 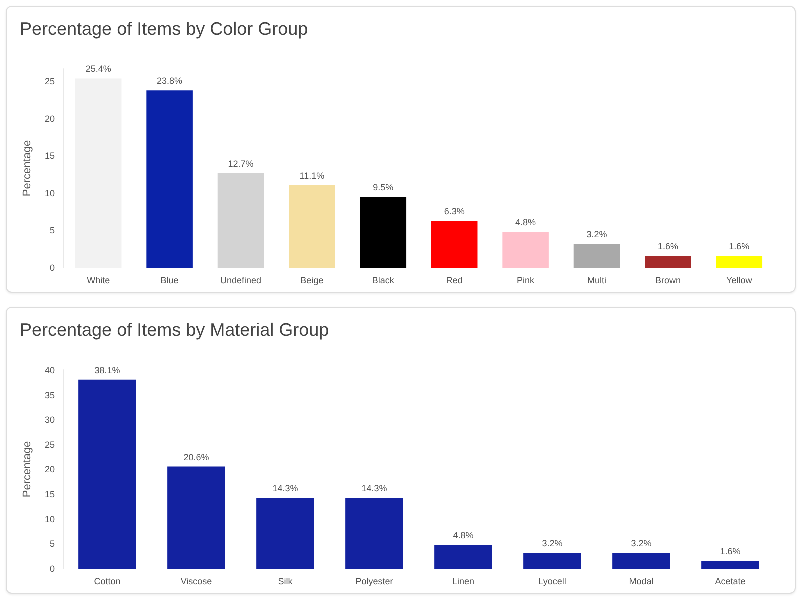 I want to click on data-label: 9.5%, so click(x=383, y=187).